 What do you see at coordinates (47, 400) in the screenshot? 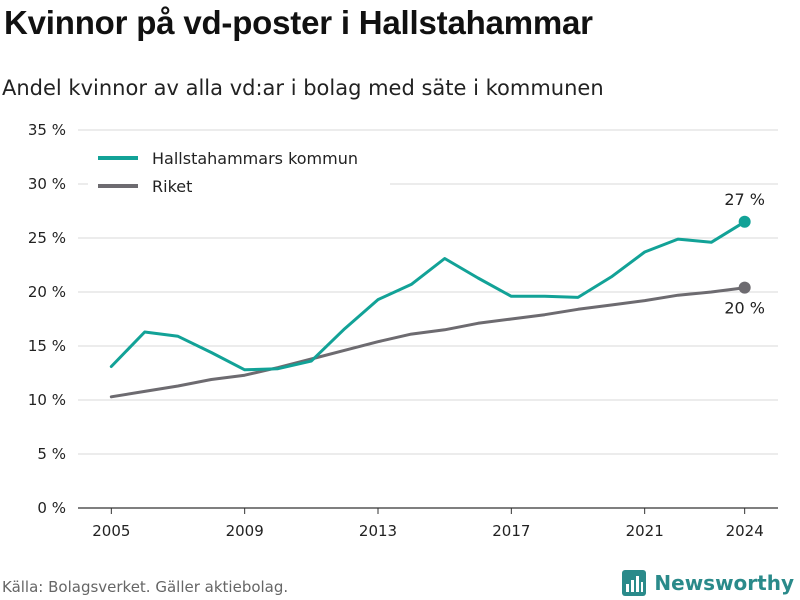
I see `y-tick-label: 10 %` at bounding box center [47, 400].